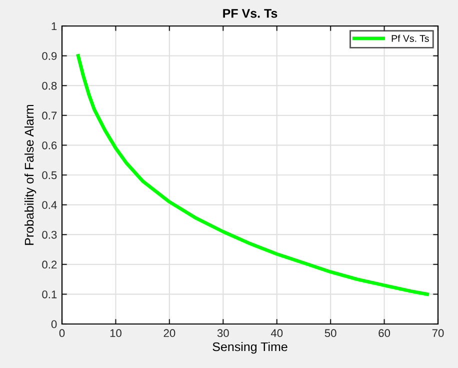 The width and height of the screenshot is (458, 368). I want to click on y-tick-label: 0.1, so click(49, 294).